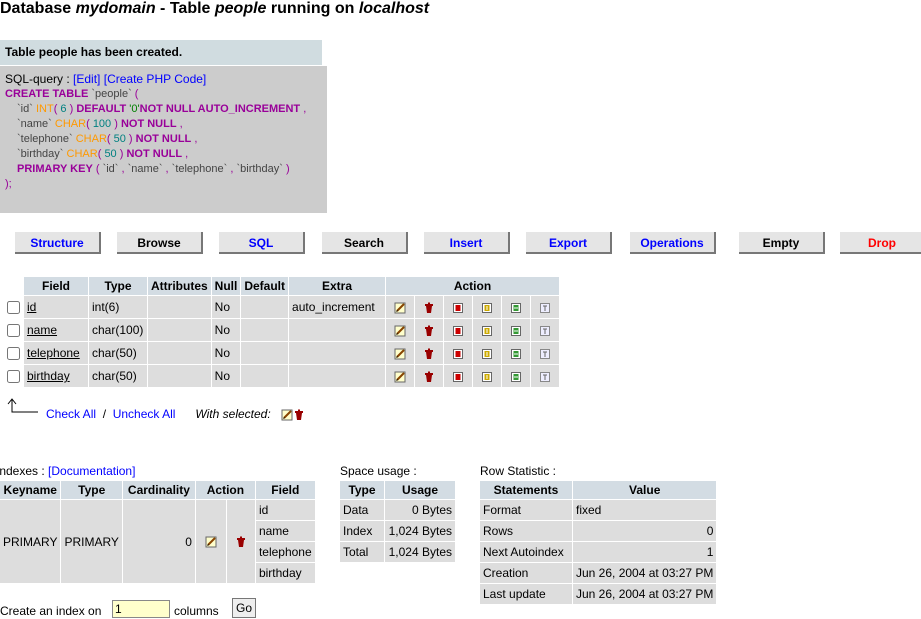  Describe the element at coordinates (118, 376) in the screenshot. I see `type-cell: char(50)` at that location.